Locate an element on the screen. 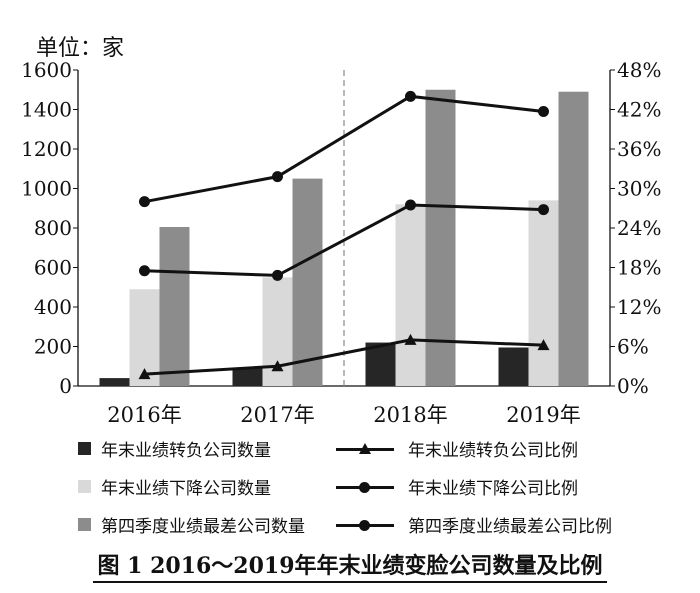 The image size is (700, 593). x-tick-label: 2017年 is located at coordinates (277, 415).